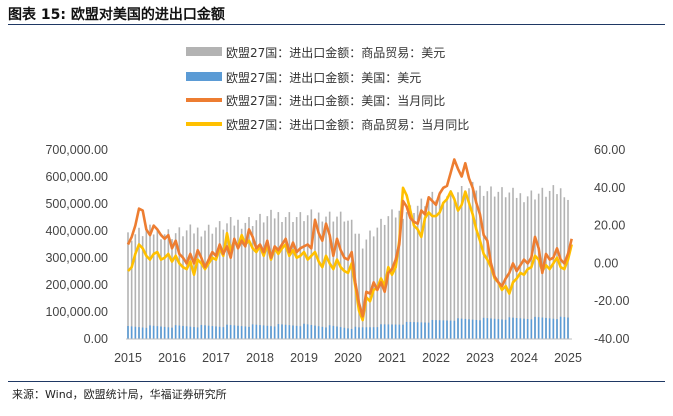 This screenshot has width=673, height=416. Describe the element at coordinates (609, 150) in the screenshot. I see `y-right-tick-label: 60.00` at that location.